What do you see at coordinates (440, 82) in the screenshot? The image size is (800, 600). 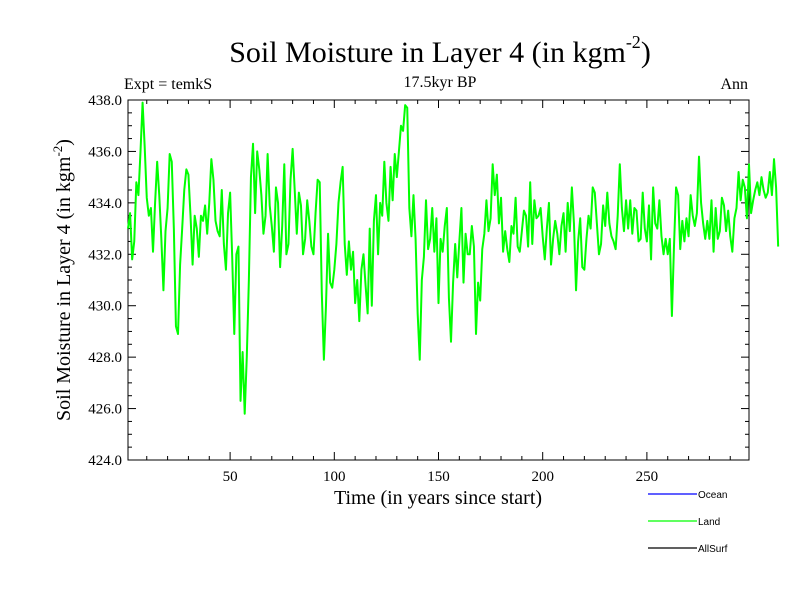 I see `chart-subtitle: 17.5kyr BP` at bounding box center [440, 82].